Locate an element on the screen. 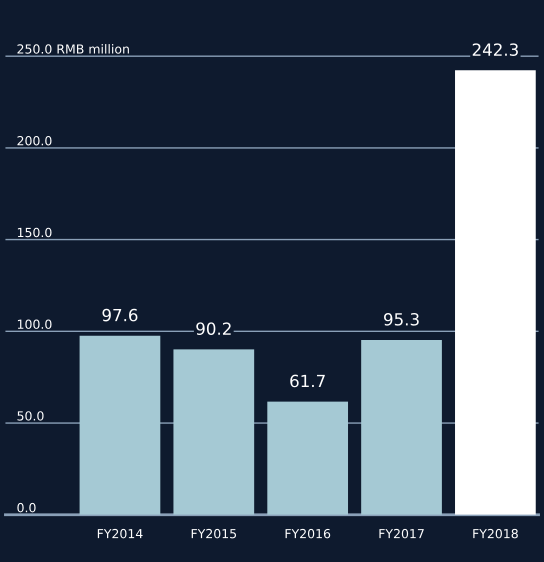  y-tick-label: 100.0 is located at coordinates (35, 324).